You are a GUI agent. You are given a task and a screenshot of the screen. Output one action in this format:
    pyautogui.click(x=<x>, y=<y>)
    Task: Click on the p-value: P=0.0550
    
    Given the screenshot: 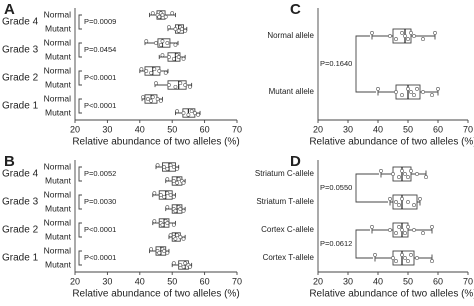 What is the action you would take?
    pyautogui.click(x=336, y=187)
    